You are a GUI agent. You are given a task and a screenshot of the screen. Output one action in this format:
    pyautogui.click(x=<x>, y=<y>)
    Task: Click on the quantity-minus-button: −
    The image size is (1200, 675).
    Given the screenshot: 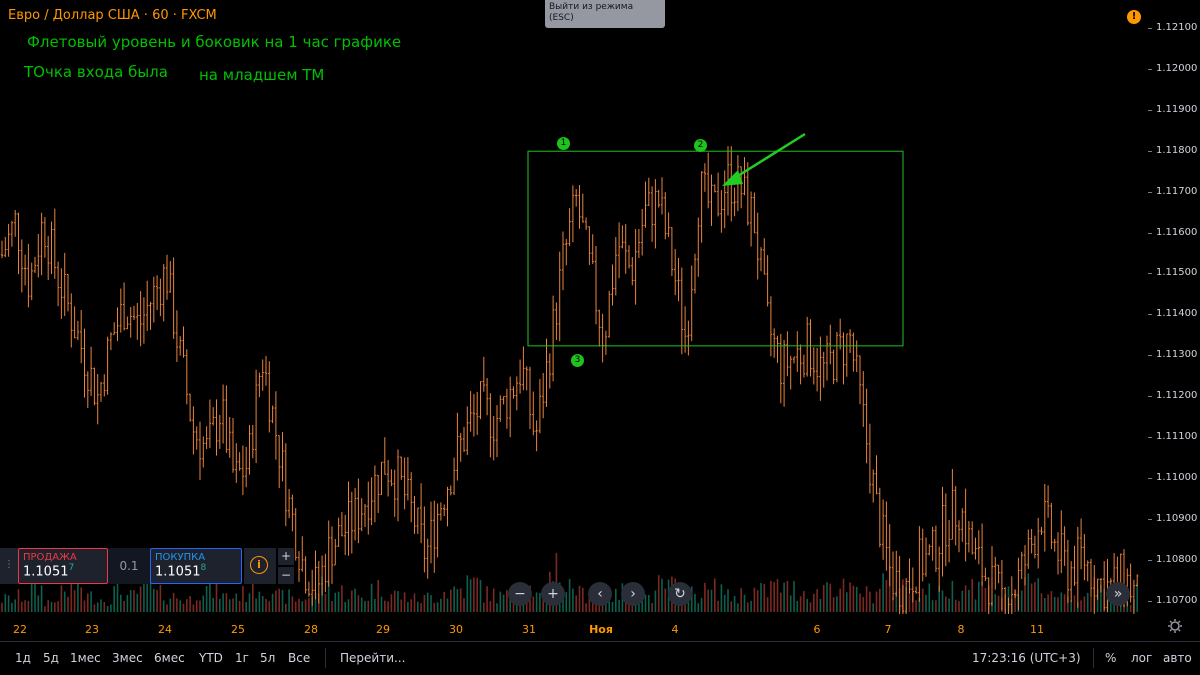 What is the action you would take?
    pyautogui.click(x=286, y=575)
    